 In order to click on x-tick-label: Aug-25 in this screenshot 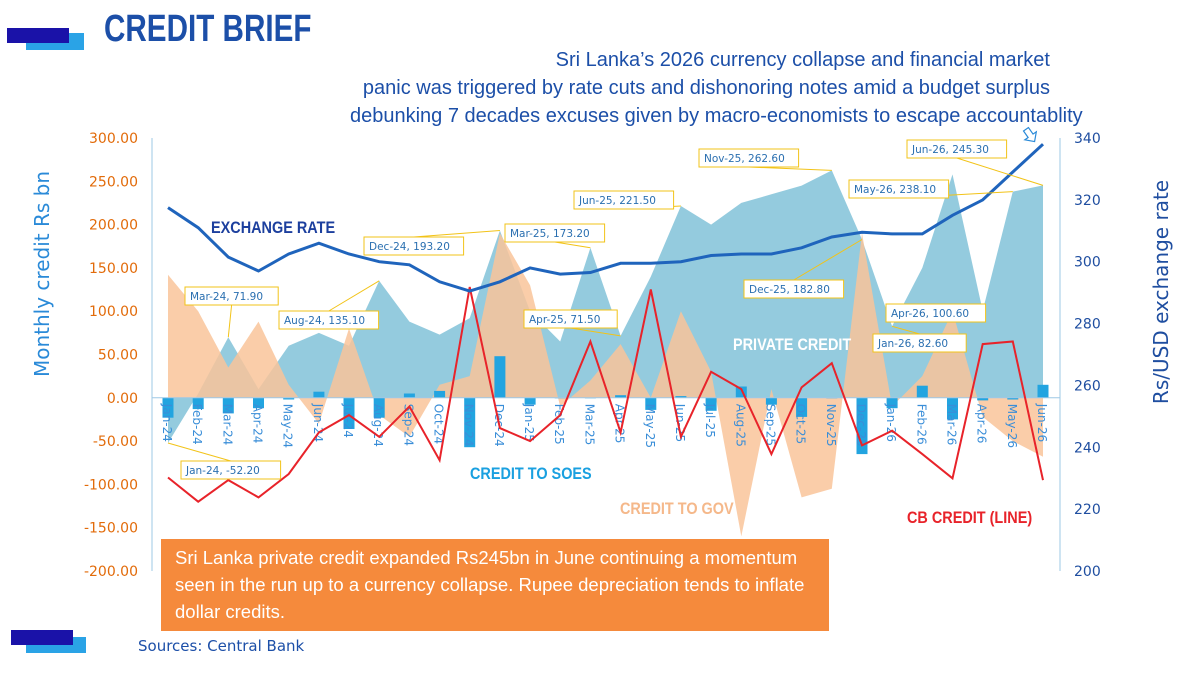, I will do `click(740, 425)`.